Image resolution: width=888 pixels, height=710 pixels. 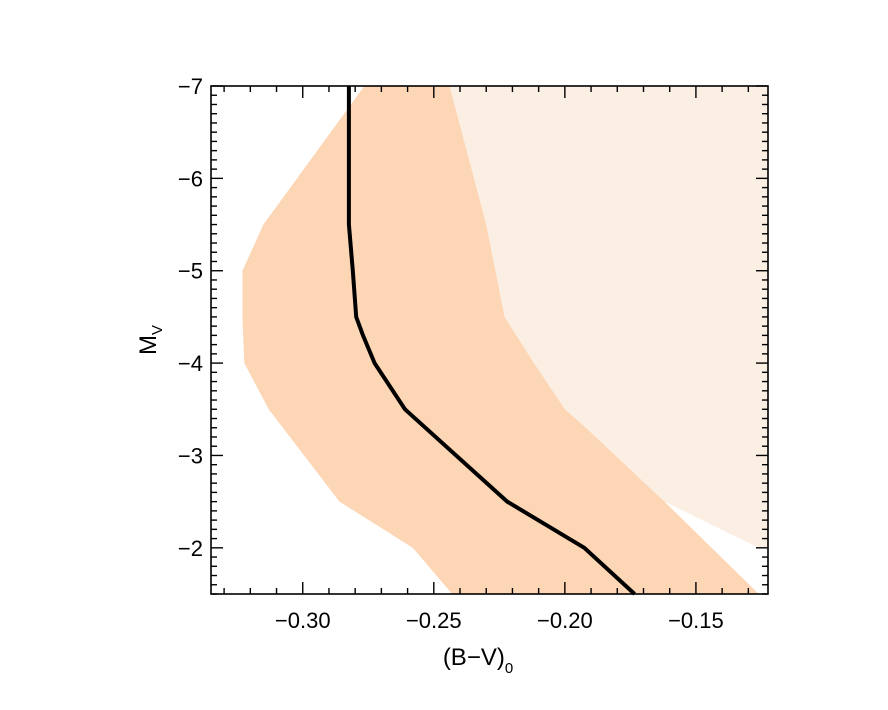 What do you see at coordinates (190, 455) in the screenshot?
I see `y-tick-label: −3` at bounding box center [190, 455].